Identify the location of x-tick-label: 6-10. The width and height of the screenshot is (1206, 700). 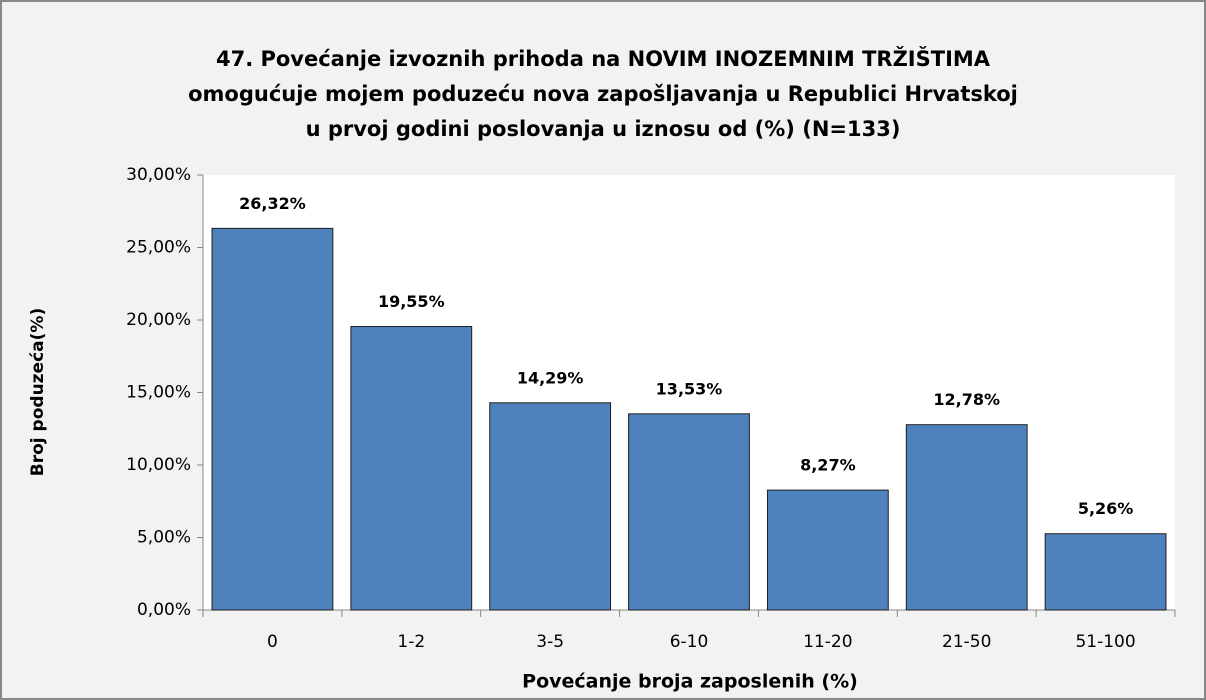
(689, 642).